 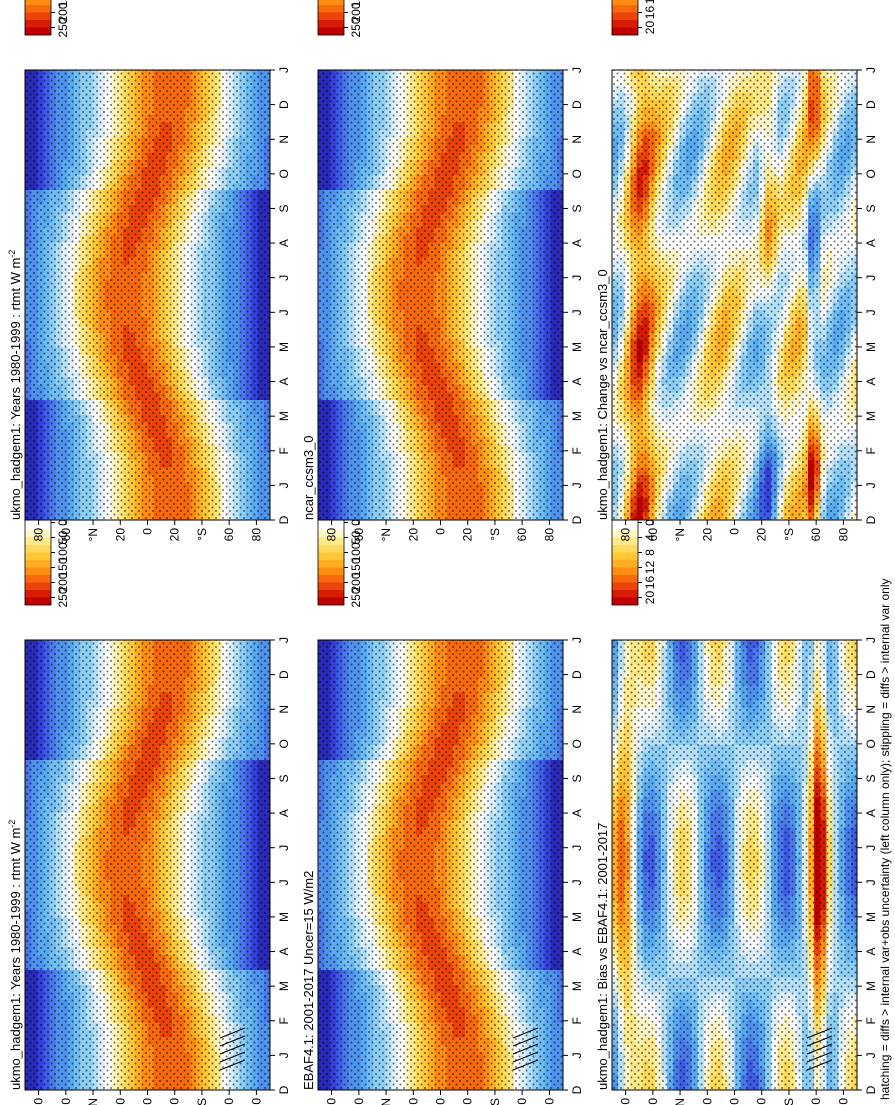 What do you see at coordinates (63, 552) in the screenshot?
I see `colorbar-label: 100` at bounding box center [63, 552].